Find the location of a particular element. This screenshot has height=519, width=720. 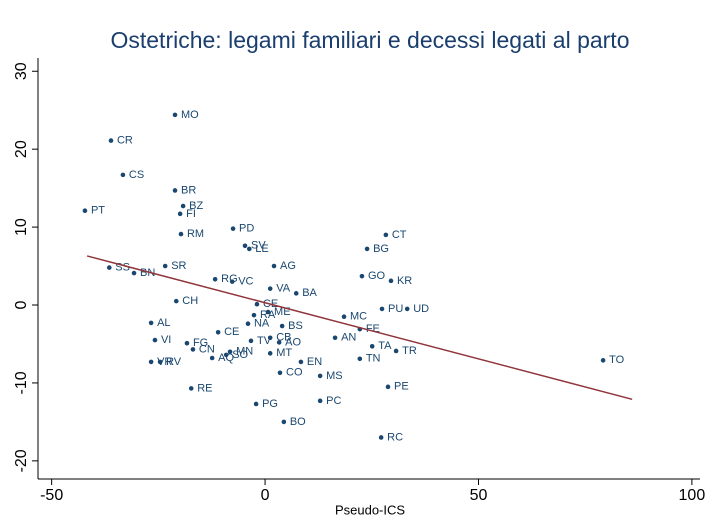

x-tick-label: -50 is located at coordinates (51, 495).